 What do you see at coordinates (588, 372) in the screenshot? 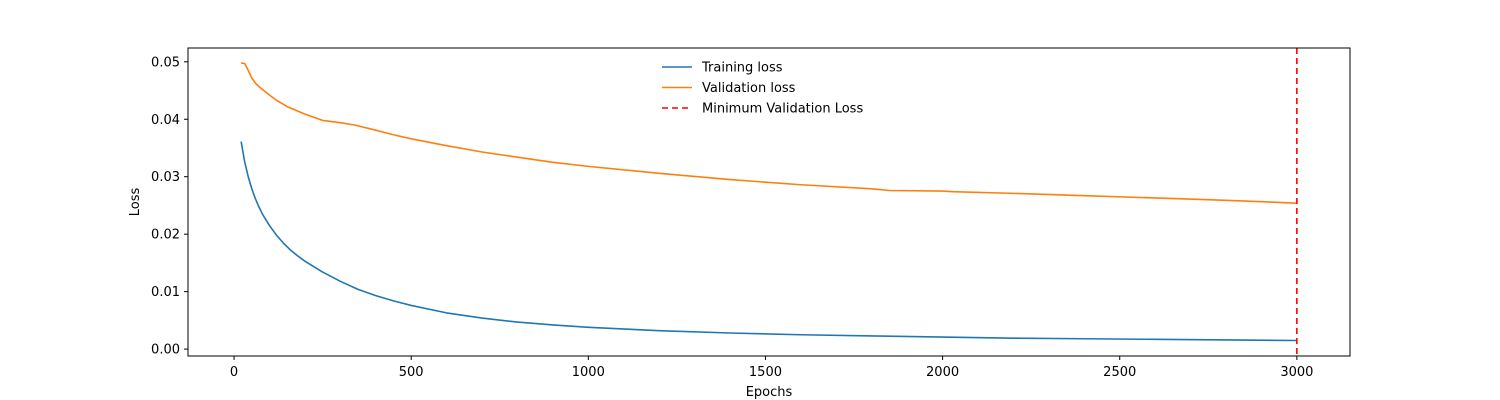
I see `x-tick-label: 1000` at bounding box center [588, 372].